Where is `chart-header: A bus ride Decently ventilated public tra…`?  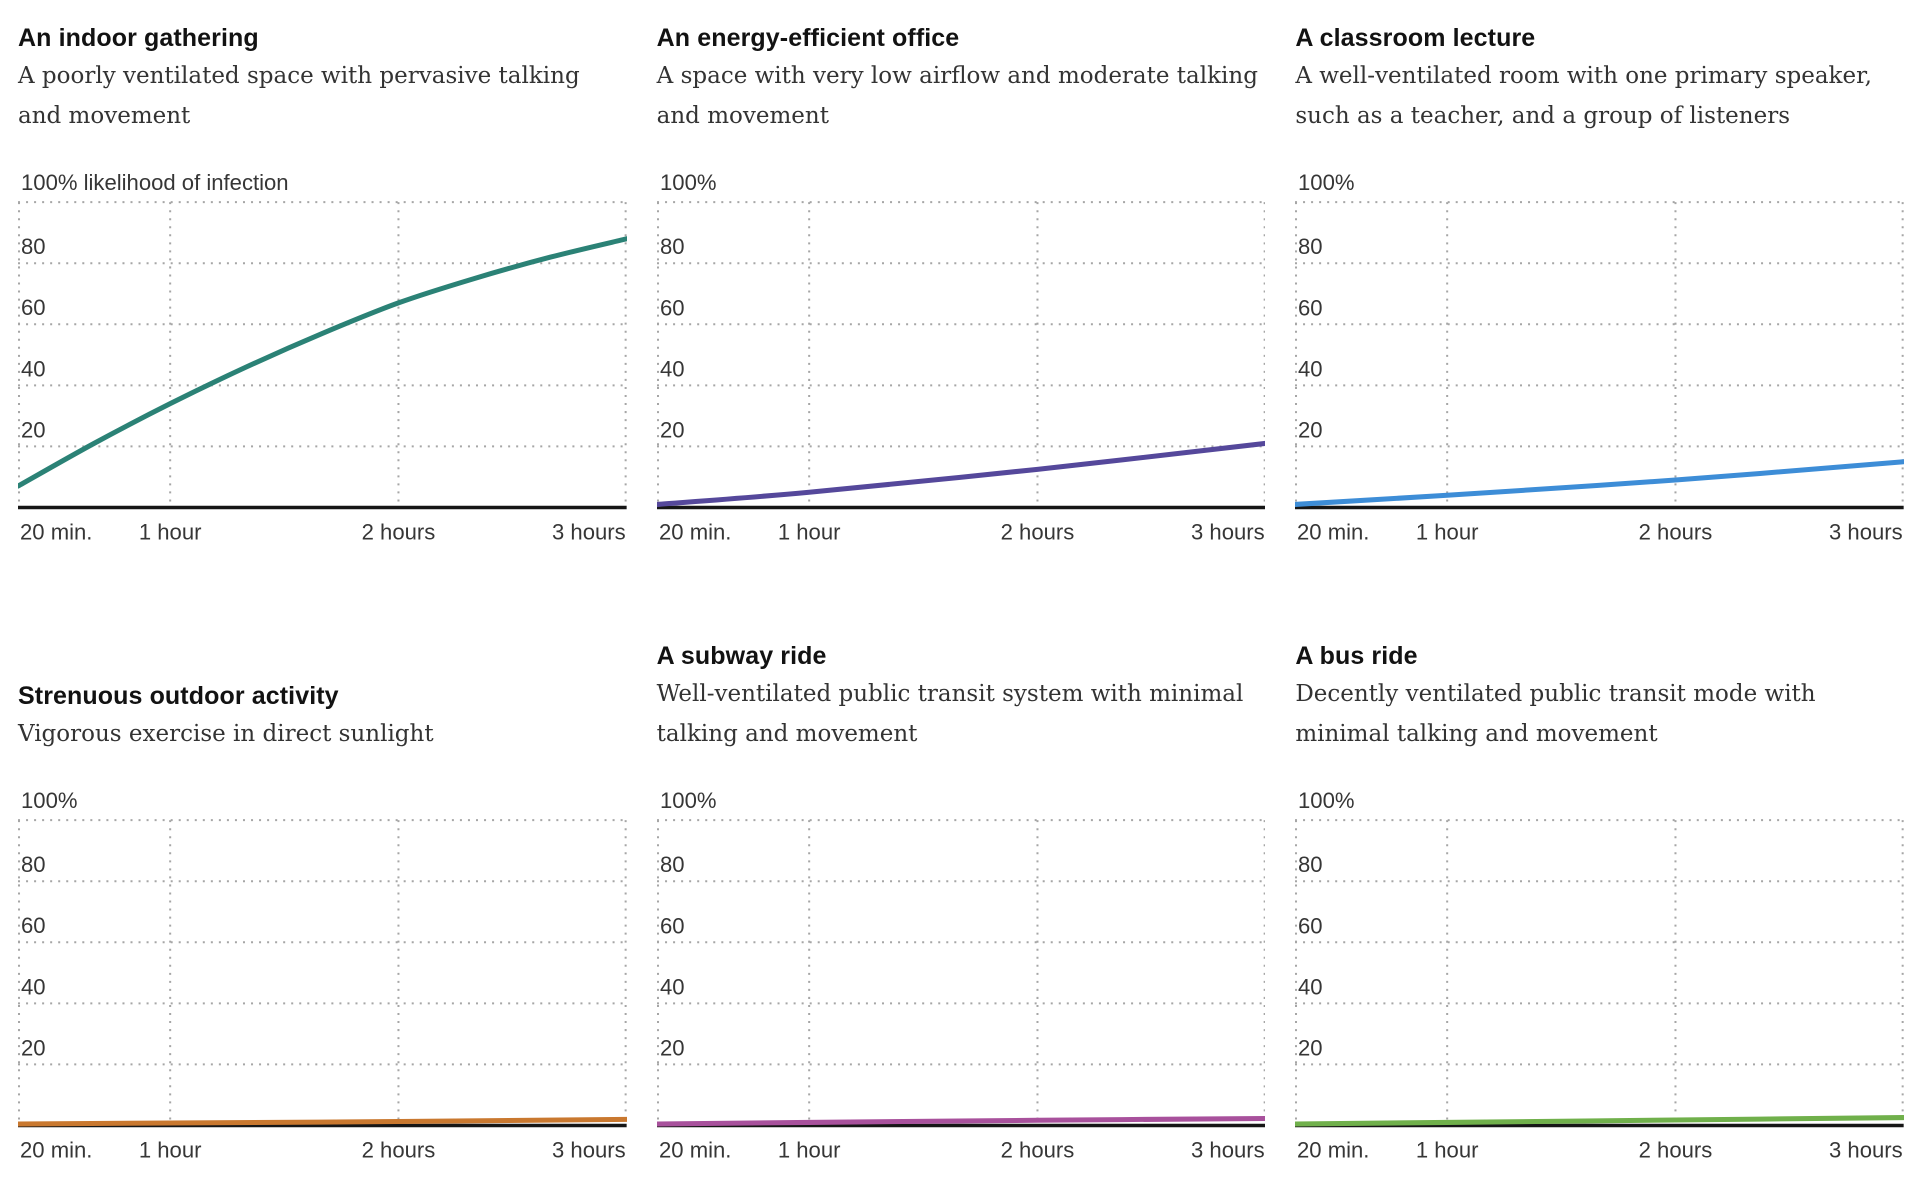 chart-header: A bus ride Decently ventilated public tra… is located at coordinates (1599, 689).